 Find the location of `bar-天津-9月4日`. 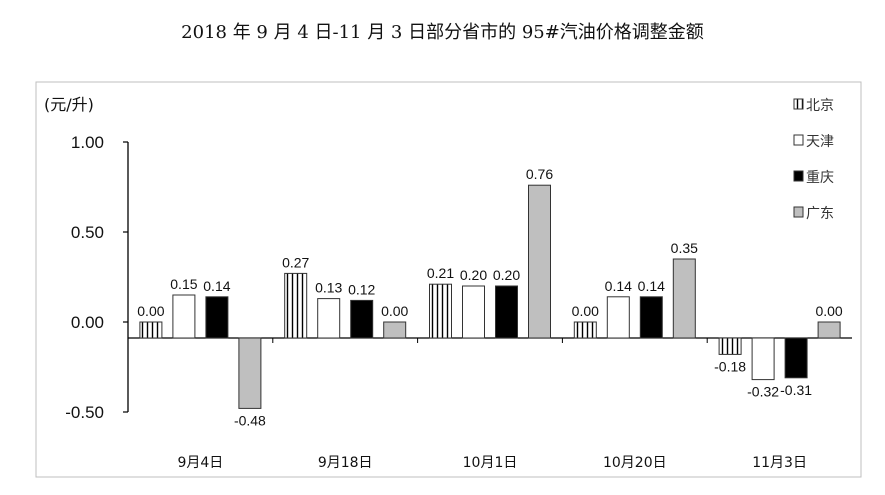

bar-天津-9月4日 is located at coordinates (184, 316).